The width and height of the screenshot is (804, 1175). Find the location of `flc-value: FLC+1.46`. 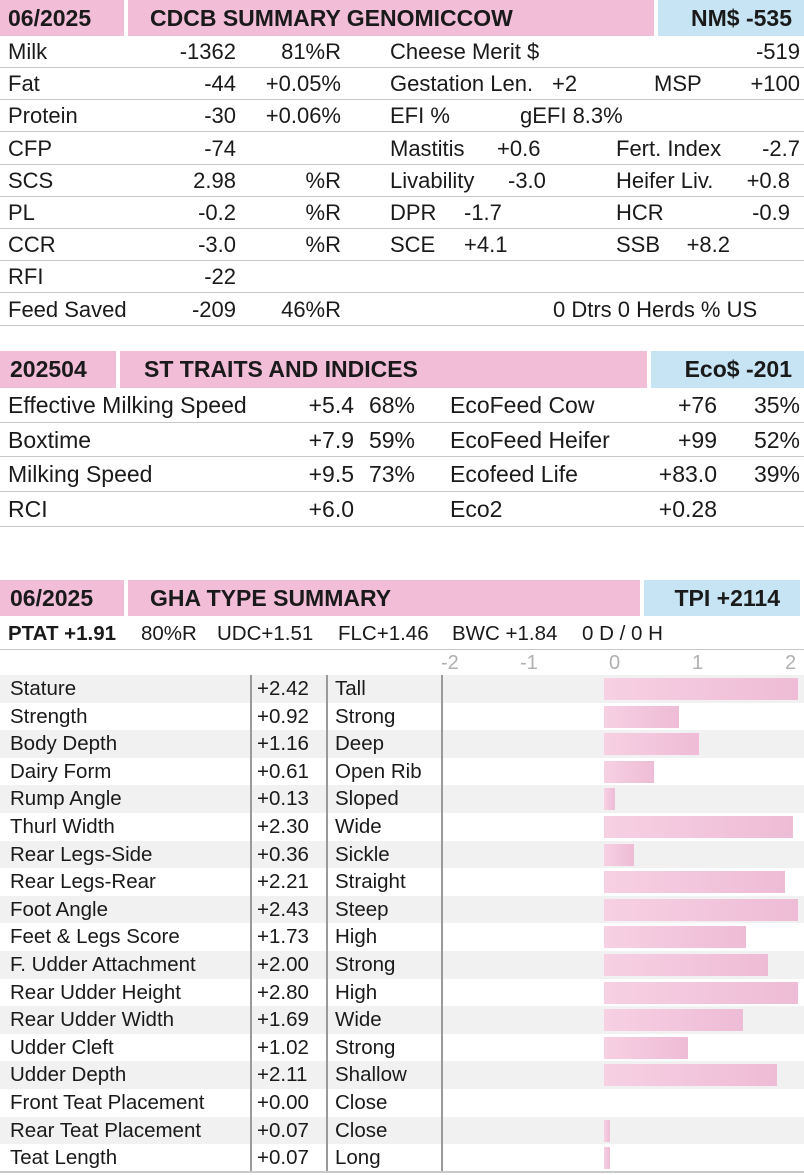

flc-value: FLC+1.46 is located at coordinates (383, 633).